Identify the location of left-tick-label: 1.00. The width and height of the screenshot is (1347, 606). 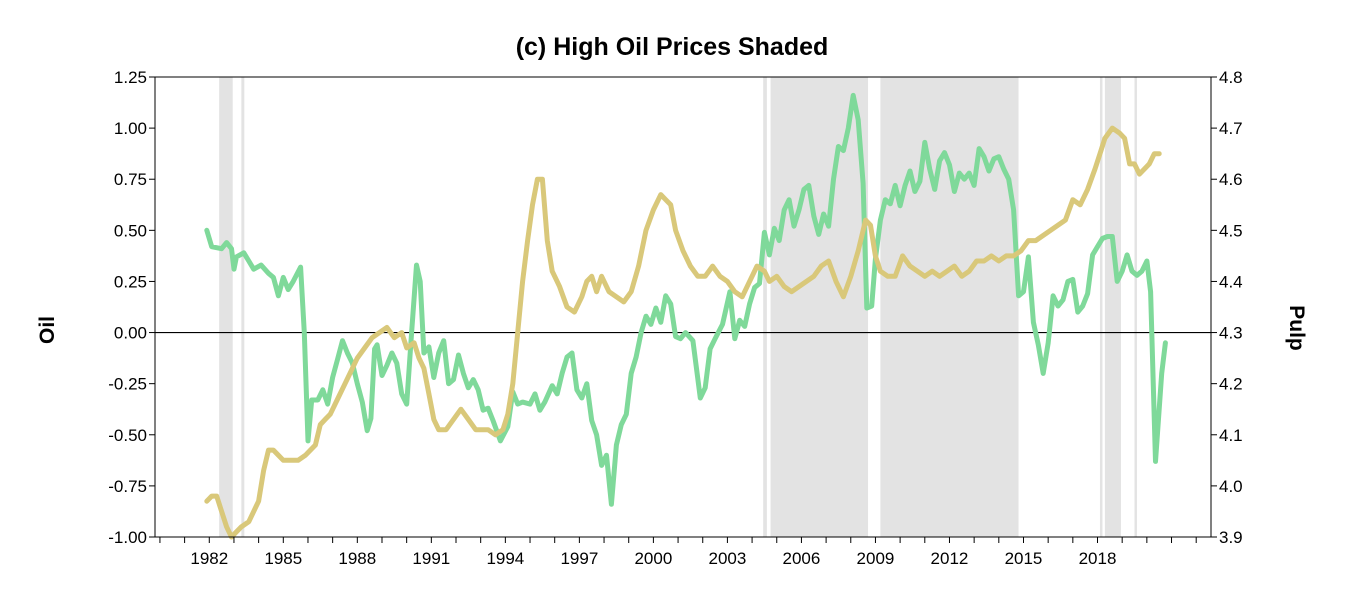
(130, 128).